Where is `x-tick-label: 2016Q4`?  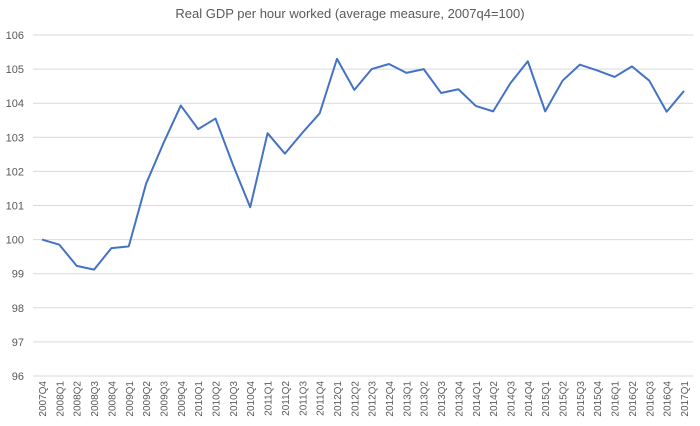 x-tick-label: 2016Q4 is located at coordinates (668, 399).